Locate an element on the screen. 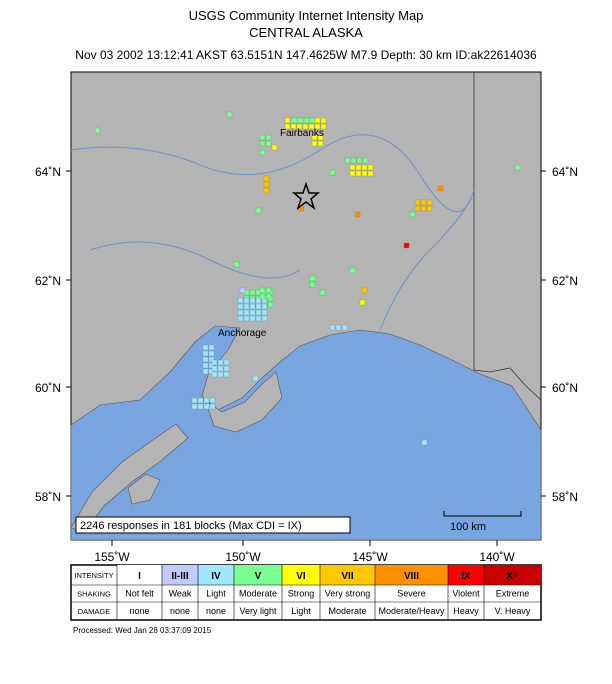 Image resolution: width=612 pixels, height=684 pixels. island is located at coordinates (144, 489).